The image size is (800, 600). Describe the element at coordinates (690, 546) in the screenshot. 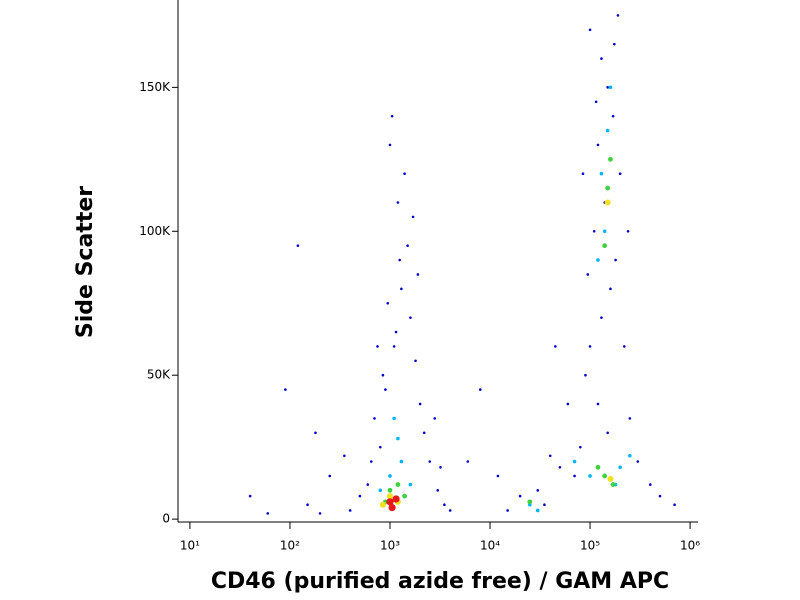

I see `x-tick-label: 10⁶` at that location.